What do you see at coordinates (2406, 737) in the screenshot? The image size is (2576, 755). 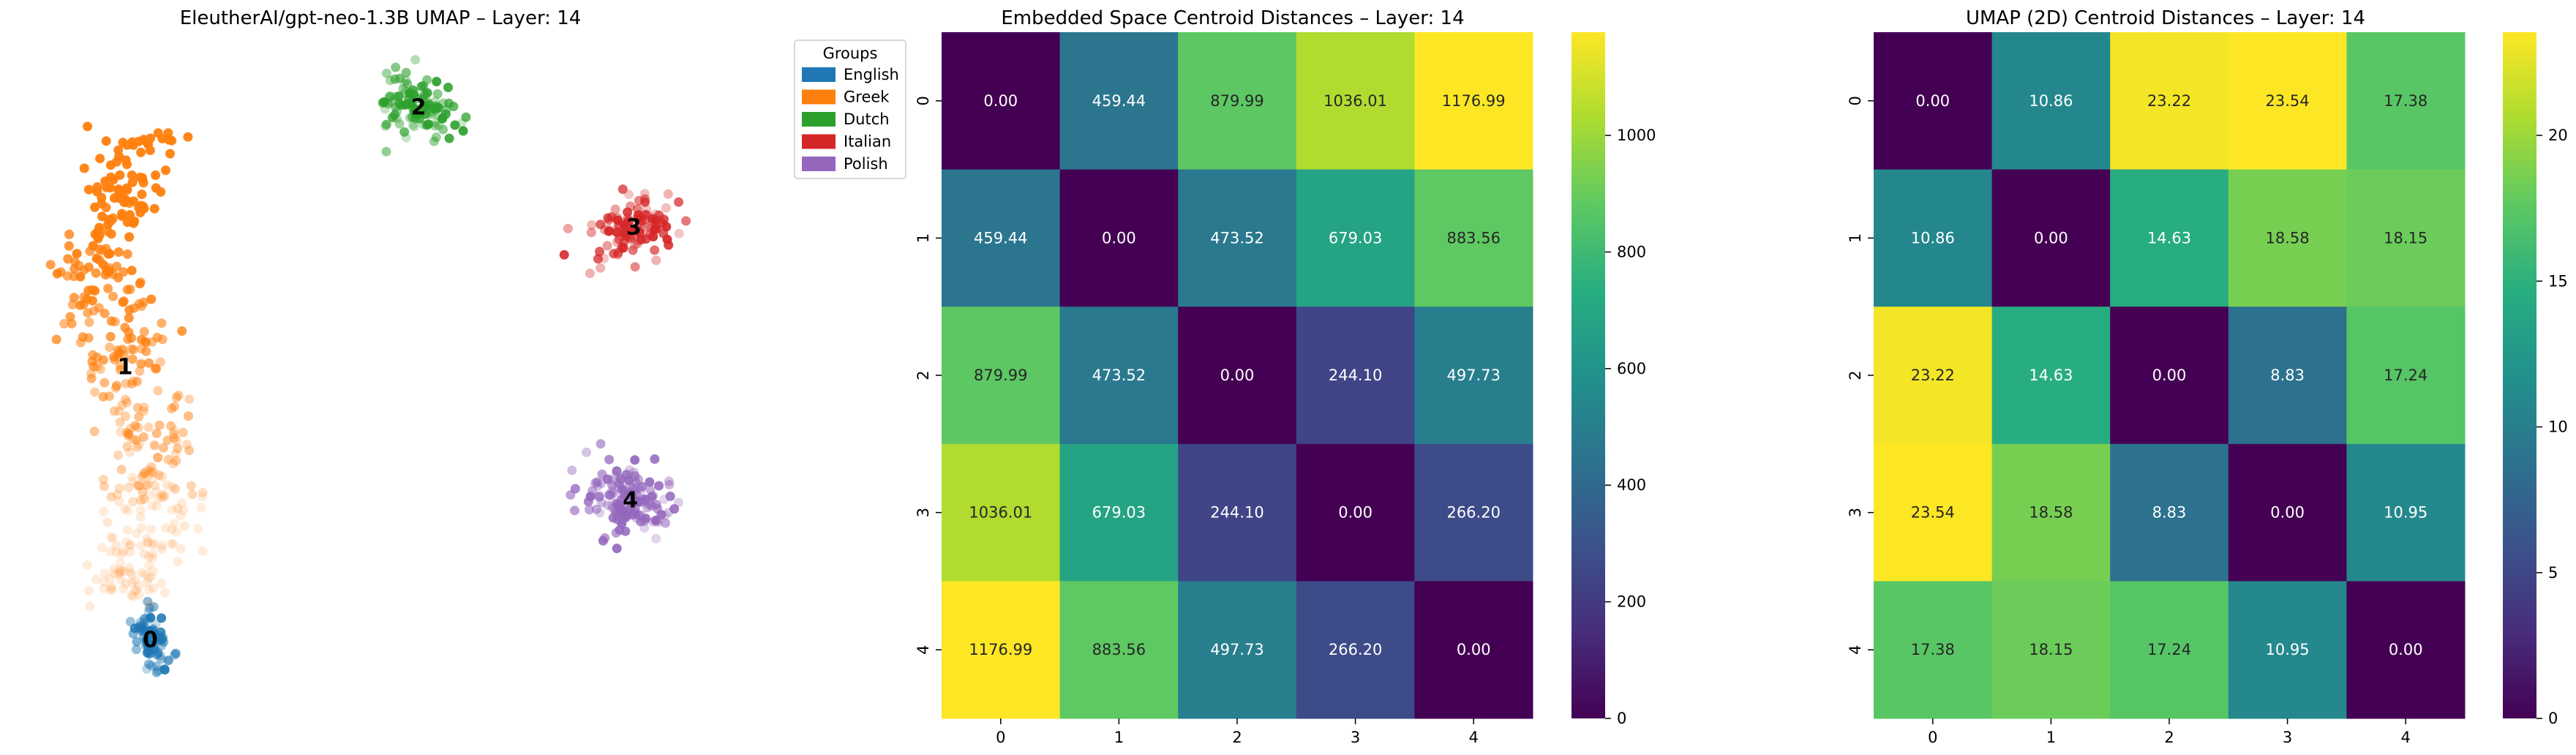 I see `x-tick-label: 4` at bounding box center [2406, 737].